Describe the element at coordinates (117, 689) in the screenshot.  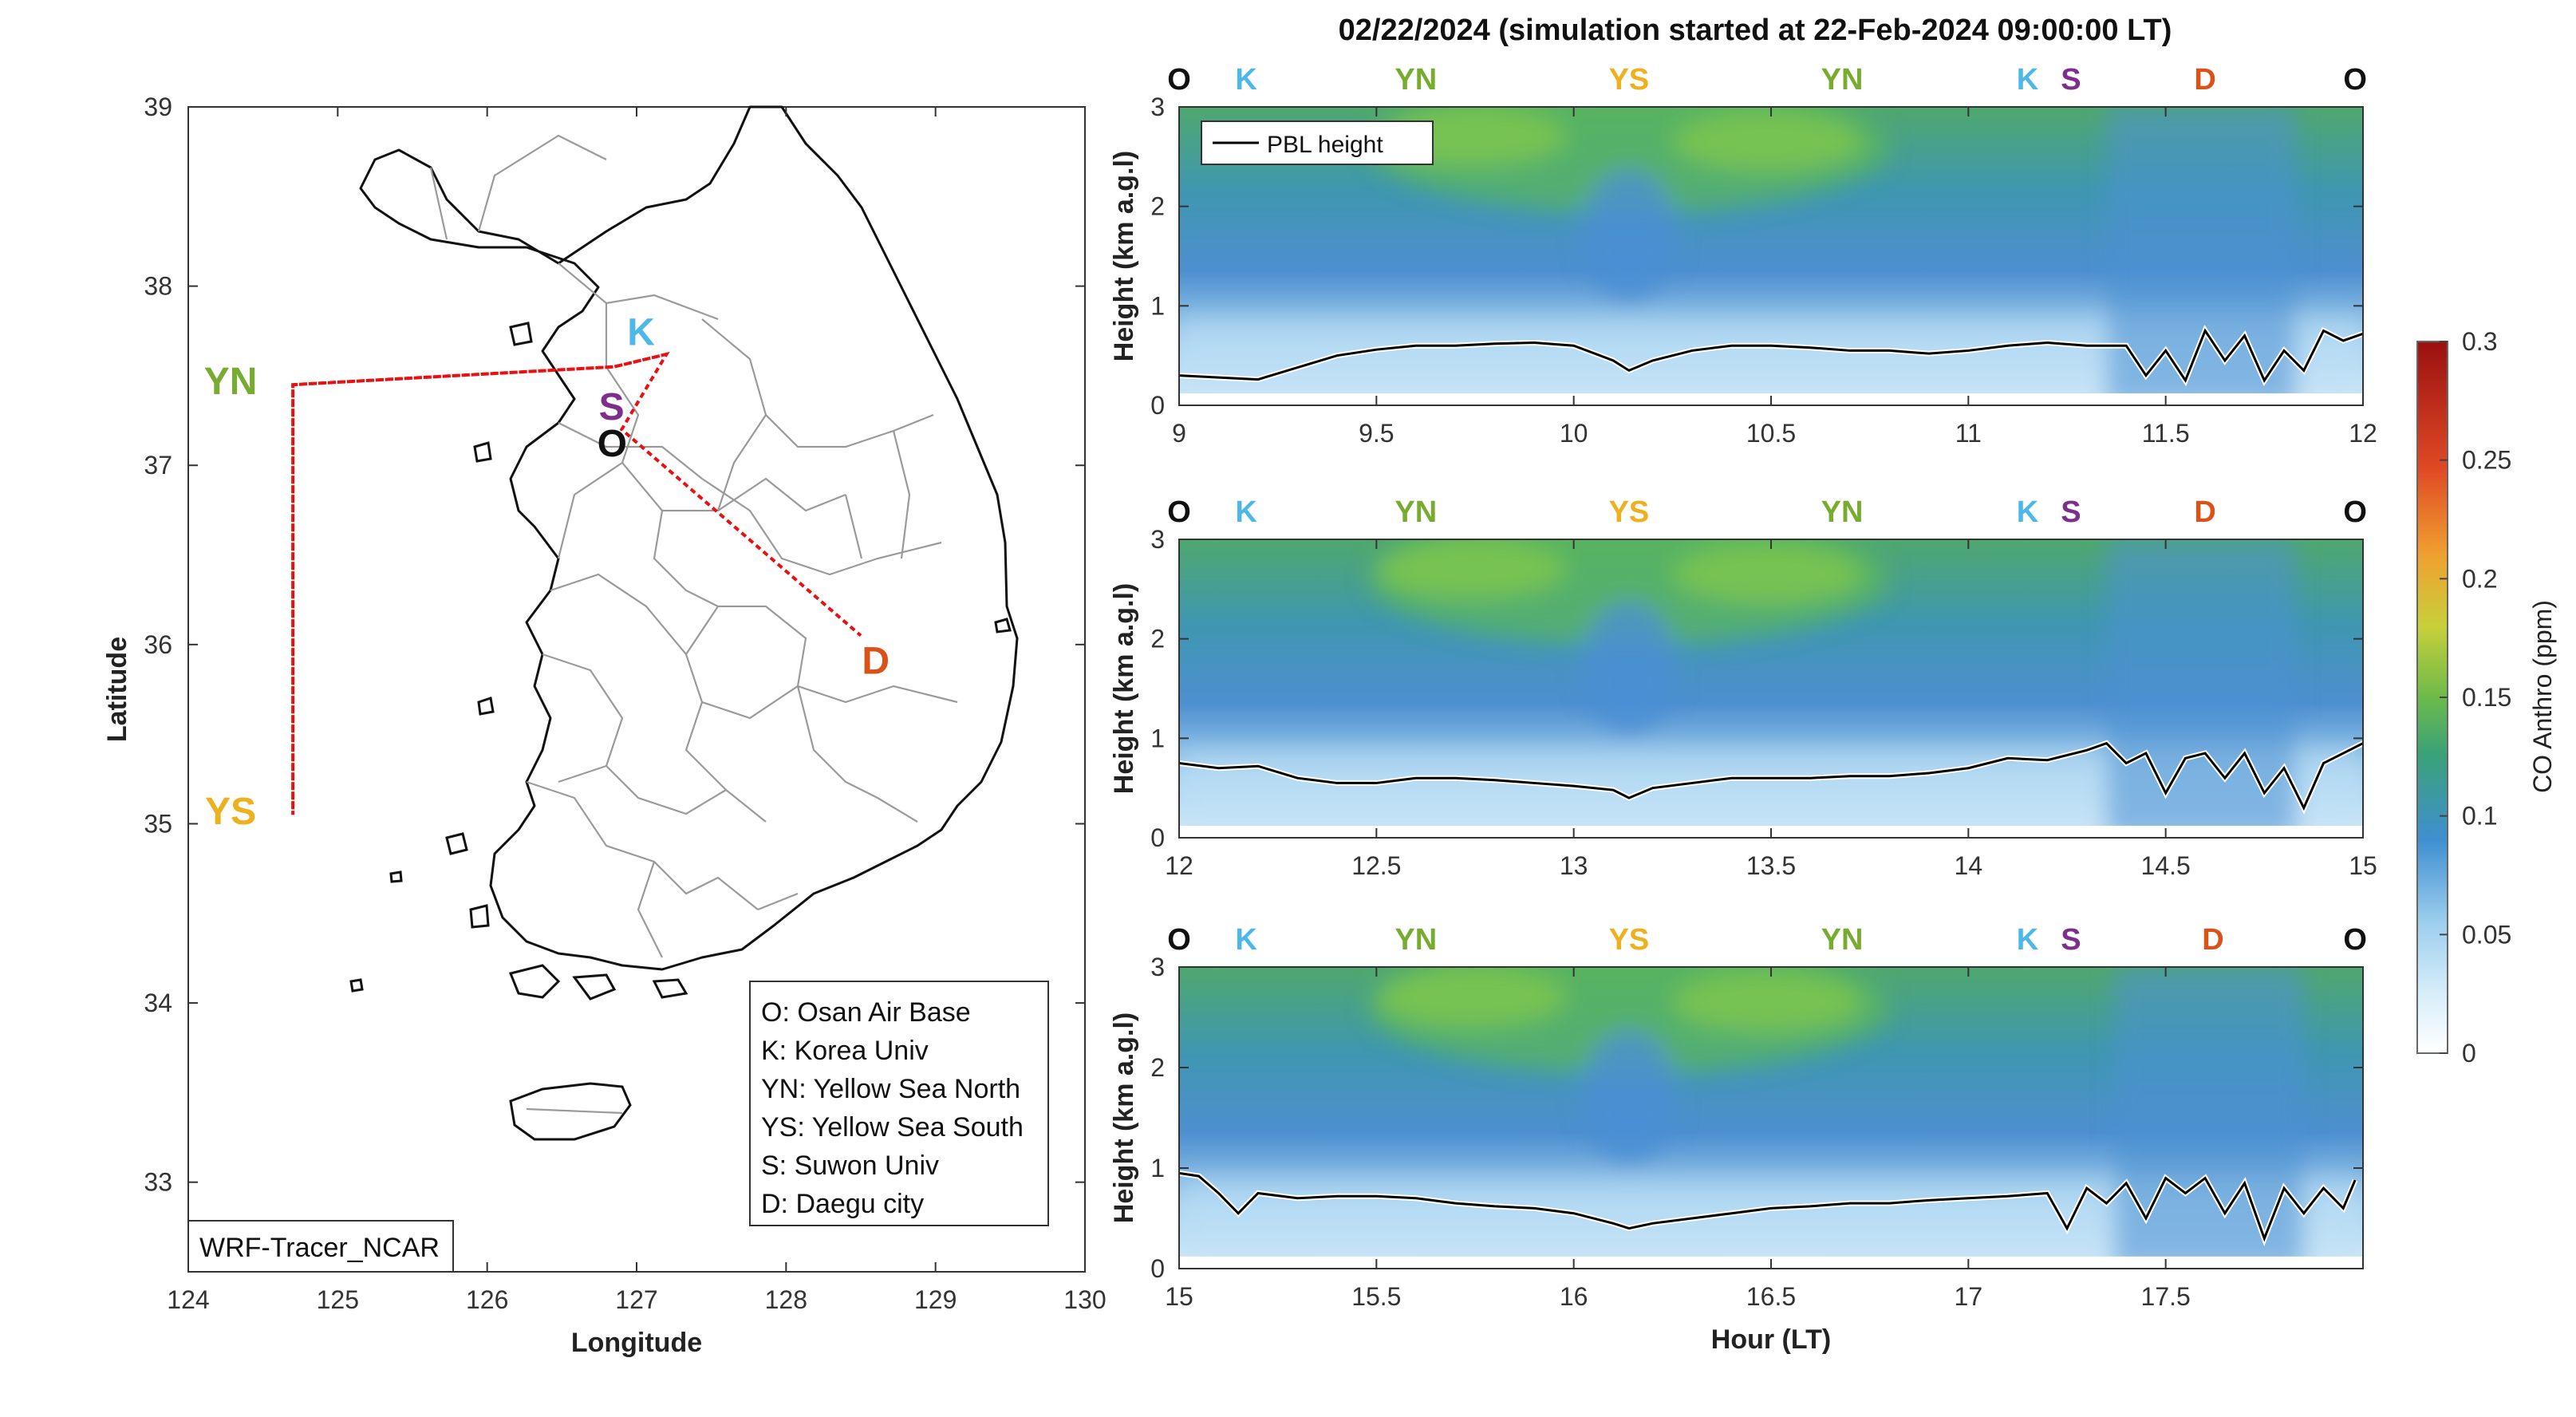
I see `map-ylabel: Latitude` at that location.